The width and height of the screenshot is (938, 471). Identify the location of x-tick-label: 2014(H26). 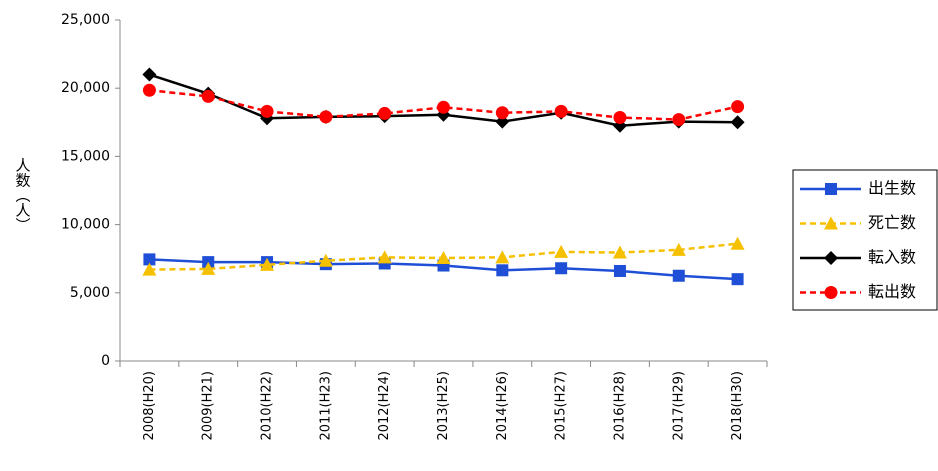
(502, 406).